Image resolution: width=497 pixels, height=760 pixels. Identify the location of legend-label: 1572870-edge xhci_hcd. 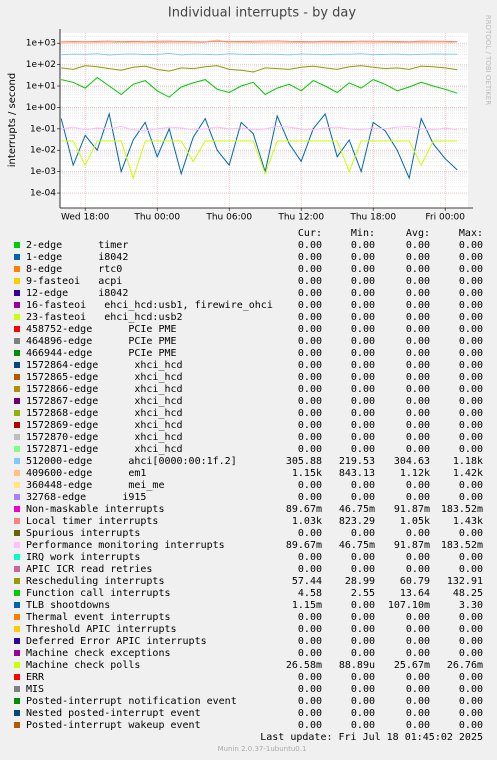
(104, 437).